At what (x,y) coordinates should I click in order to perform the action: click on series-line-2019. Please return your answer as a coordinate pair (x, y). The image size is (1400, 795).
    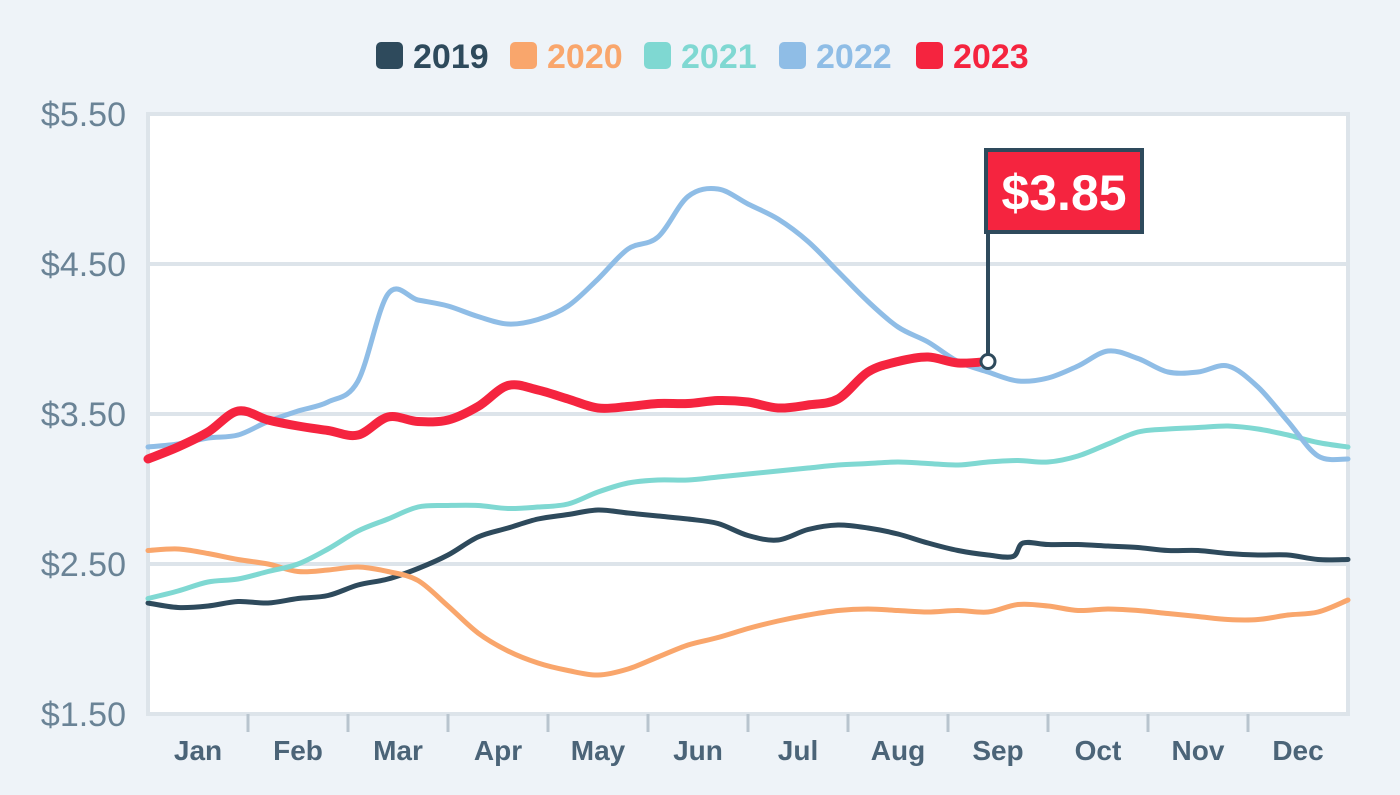
    Looking at the image, I should click on (748, 559).